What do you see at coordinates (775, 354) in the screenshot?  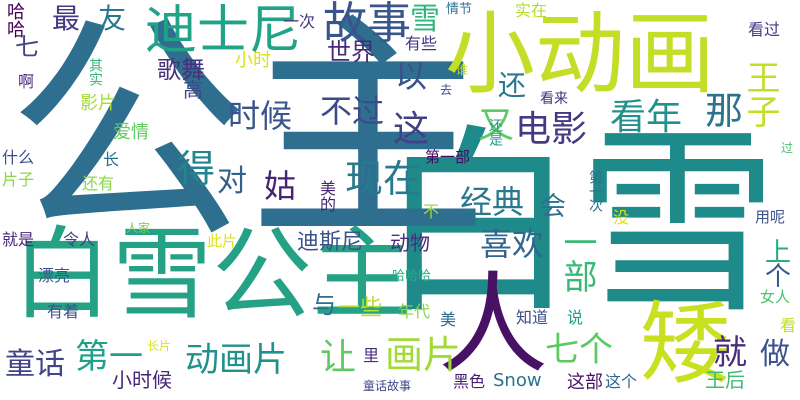 I see `word: 做` at bounding box center [775, 354].